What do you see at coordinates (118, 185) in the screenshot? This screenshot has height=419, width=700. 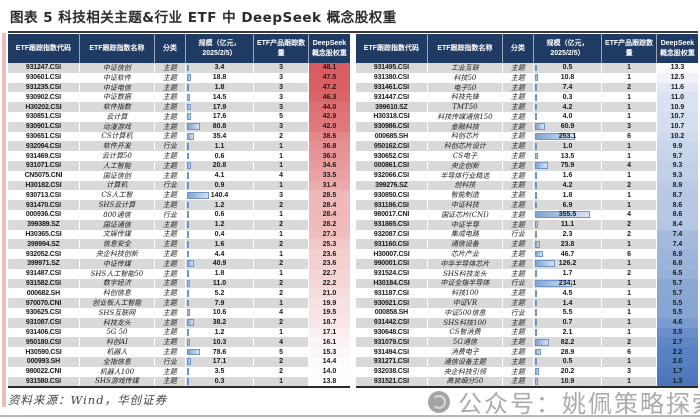 I see `index-name-cell: 计算机` at bounding box center [118, 185].